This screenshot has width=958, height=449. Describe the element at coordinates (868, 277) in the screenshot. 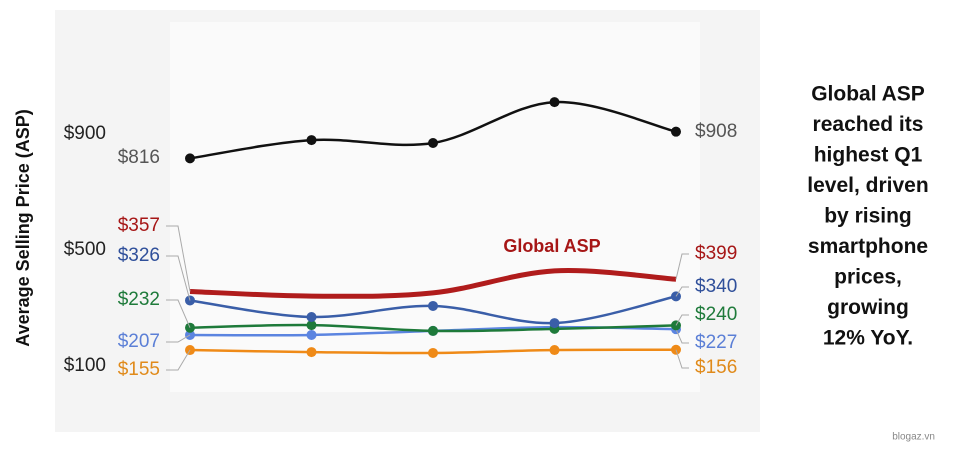

I see `side-text: prices,` at that location.